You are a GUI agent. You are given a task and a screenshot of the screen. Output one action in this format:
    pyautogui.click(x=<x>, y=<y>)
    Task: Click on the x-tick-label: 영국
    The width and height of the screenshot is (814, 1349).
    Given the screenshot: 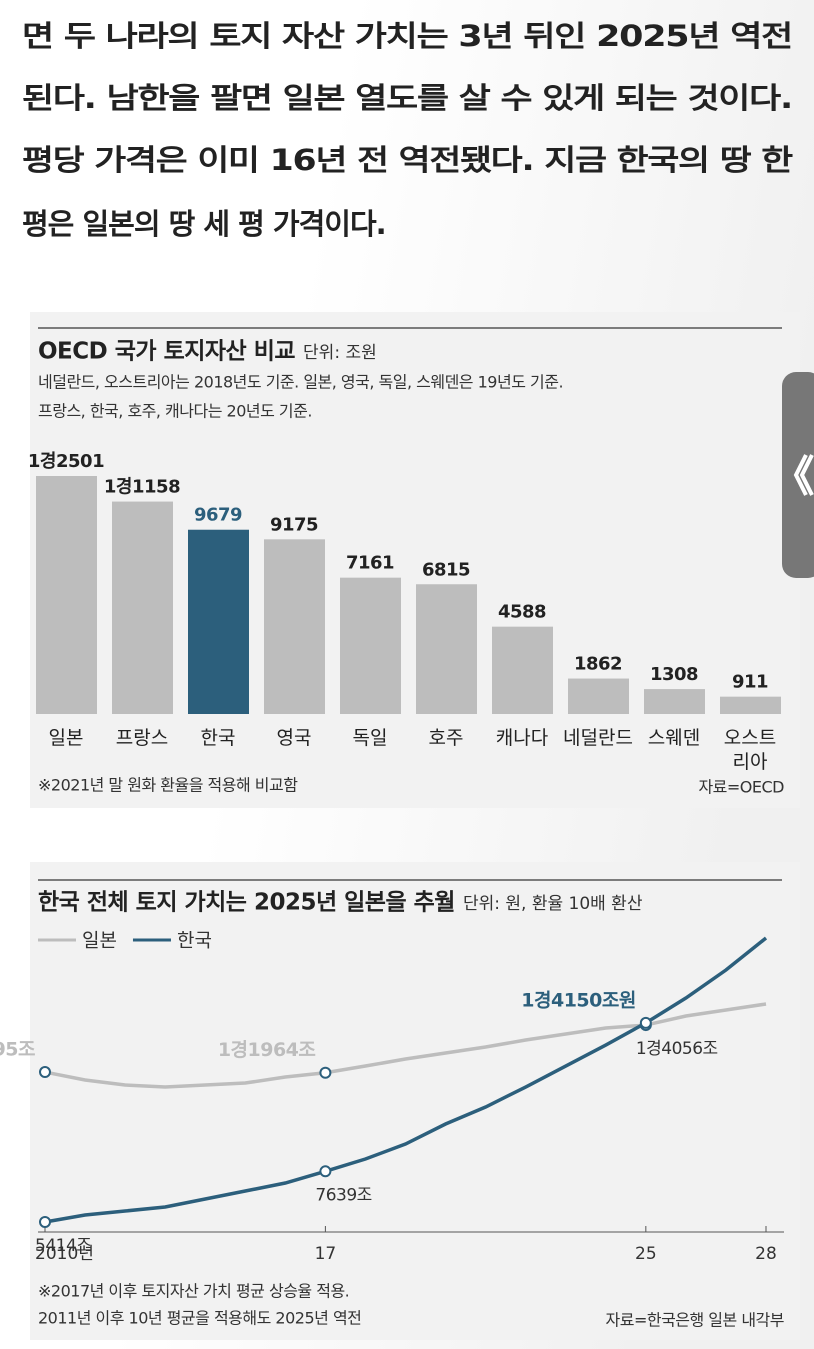 What is the action you would take?
    pyautogui.click(x=294, y=738)
    